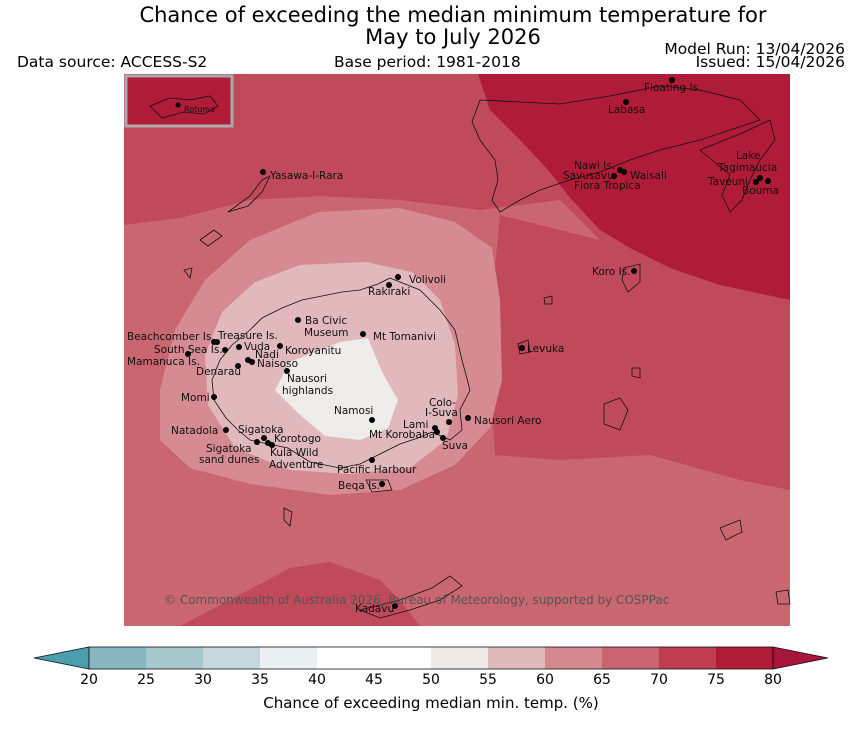  Describe the element at coordinates (727, 182) in the screenshot. I see `place-label: Taveuni` at that location.